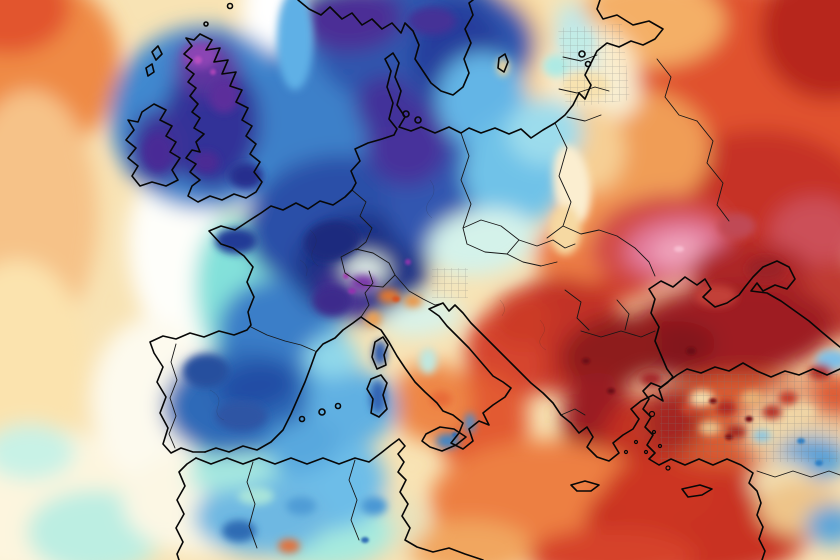  What do you see at coordinates (223, 118) in the screenshot?
I see `coast-great-britain` at bounding box center [223, 118].